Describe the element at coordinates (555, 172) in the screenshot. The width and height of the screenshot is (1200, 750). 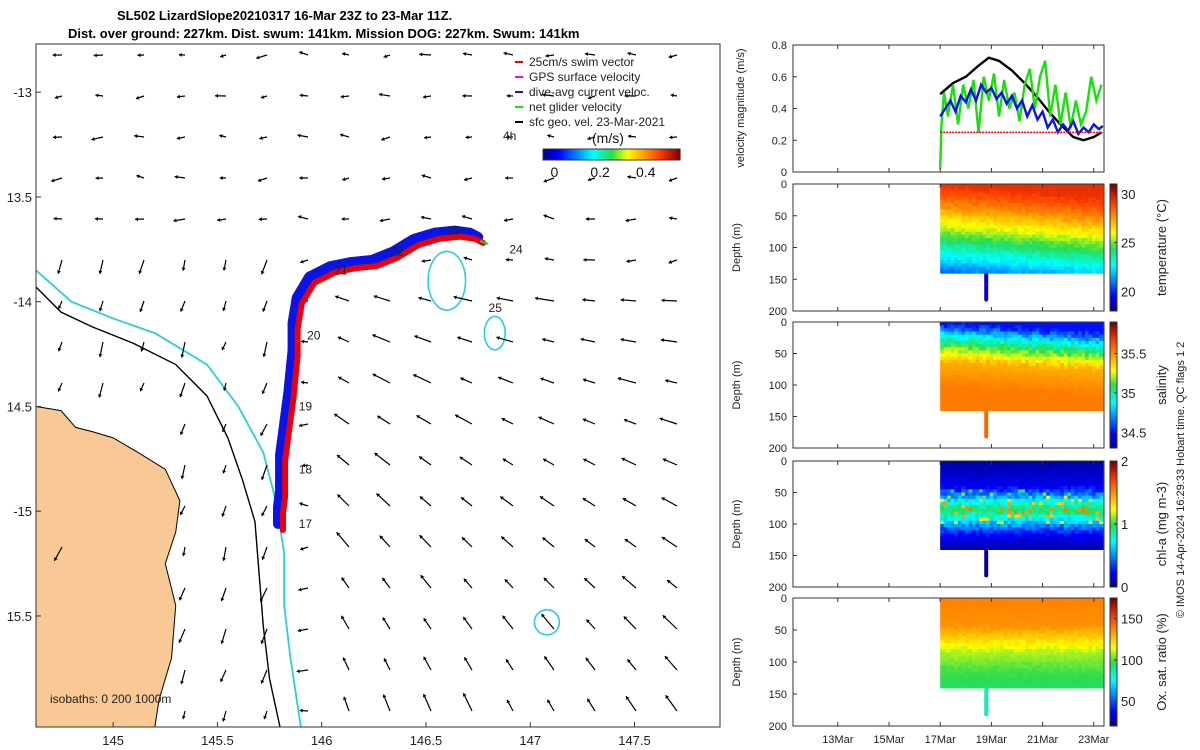
I see `colorbar-tick-label: 0` at that location.